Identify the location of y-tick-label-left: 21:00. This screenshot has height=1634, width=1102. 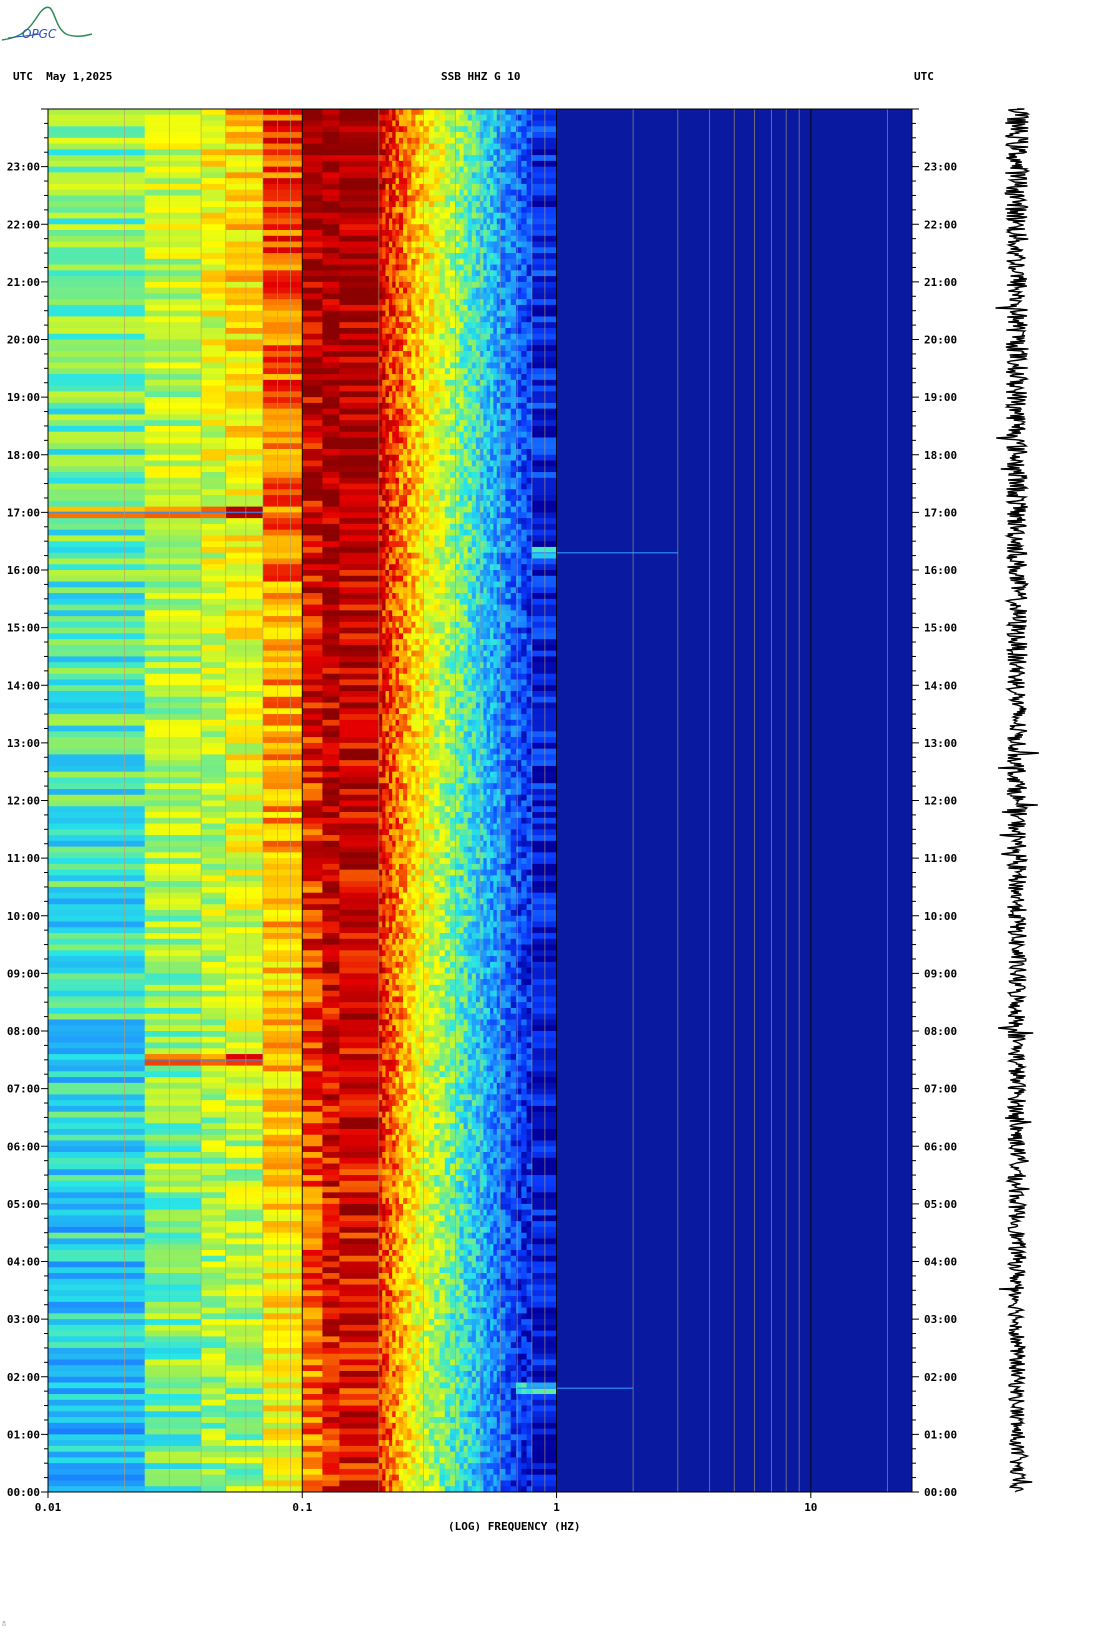
(23, 282).